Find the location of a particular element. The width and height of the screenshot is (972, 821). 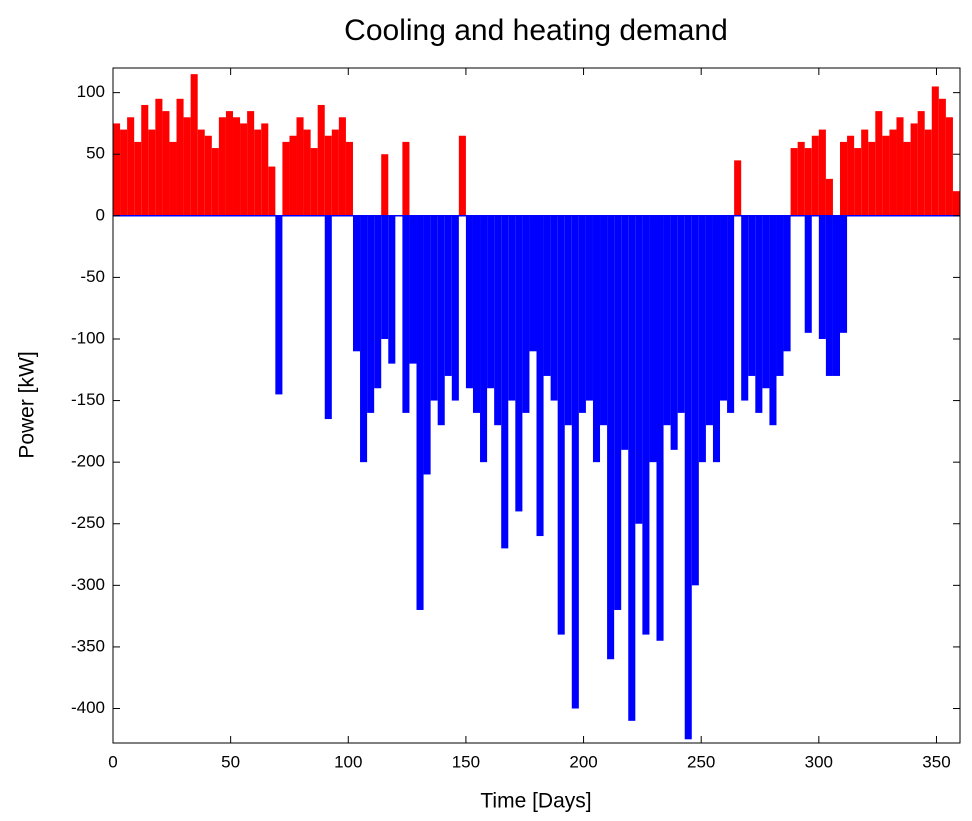

x-tick-label: 150 is located at coordinates (466, 761).